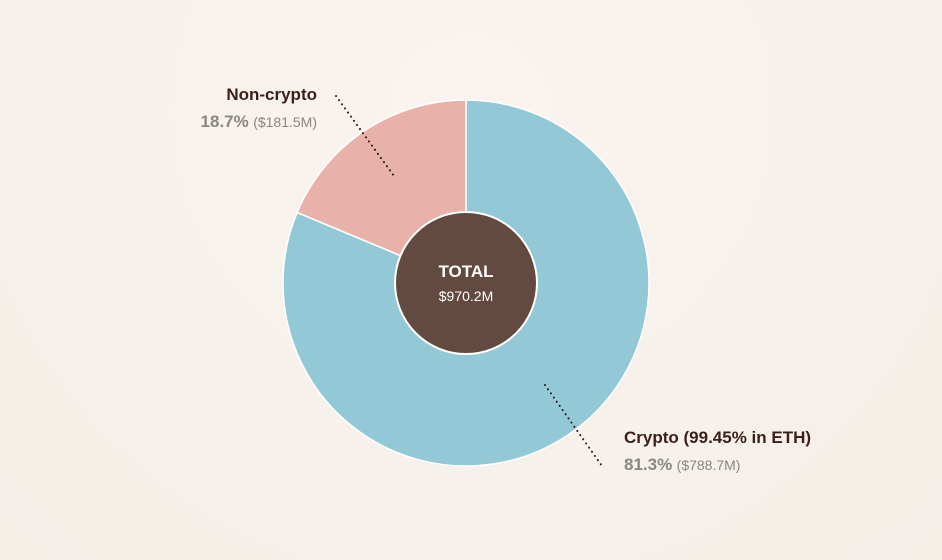  Describe the element at coordinates (573, 425) in the screenshot. I see `leader-line-crypto` at that location.